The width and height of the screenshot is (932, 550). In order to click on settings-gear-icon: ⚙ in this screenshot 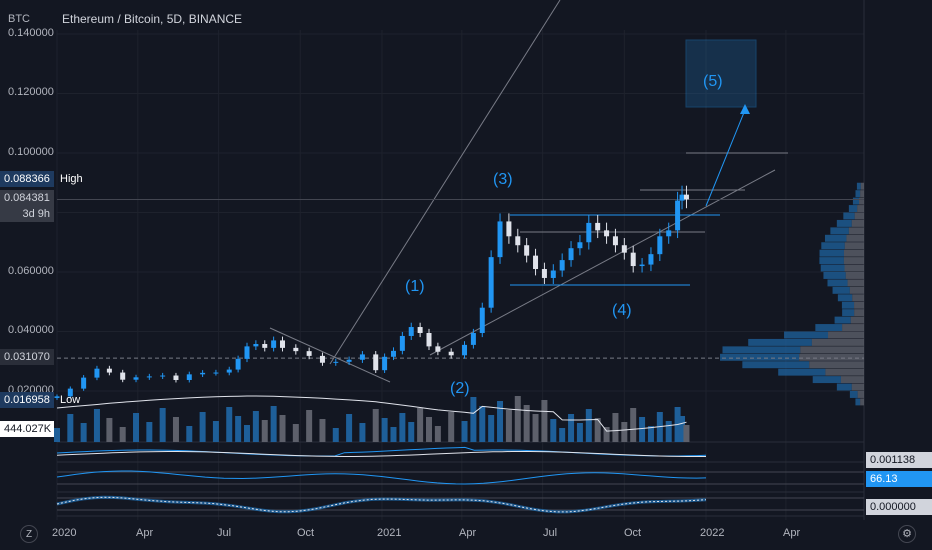, I will do `click(907, 534)`.